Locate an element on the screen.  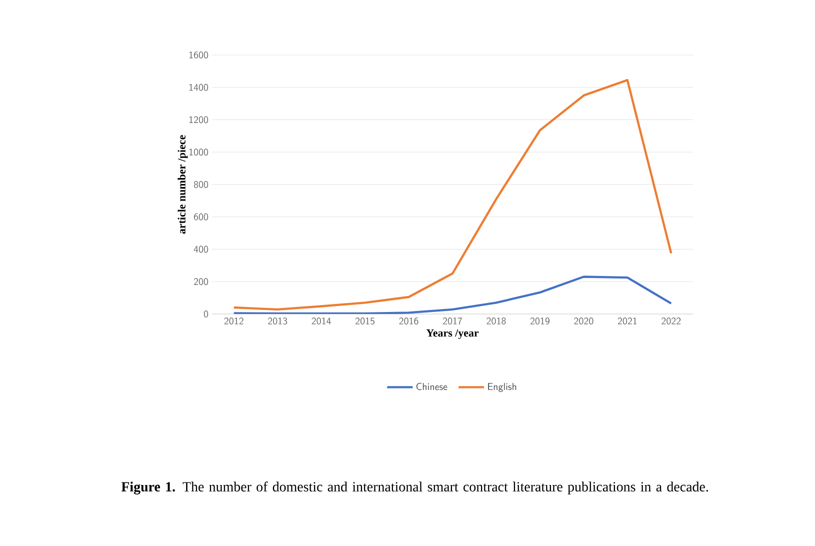
x-tick-label: 2015 is located at coordinates (365, 321).